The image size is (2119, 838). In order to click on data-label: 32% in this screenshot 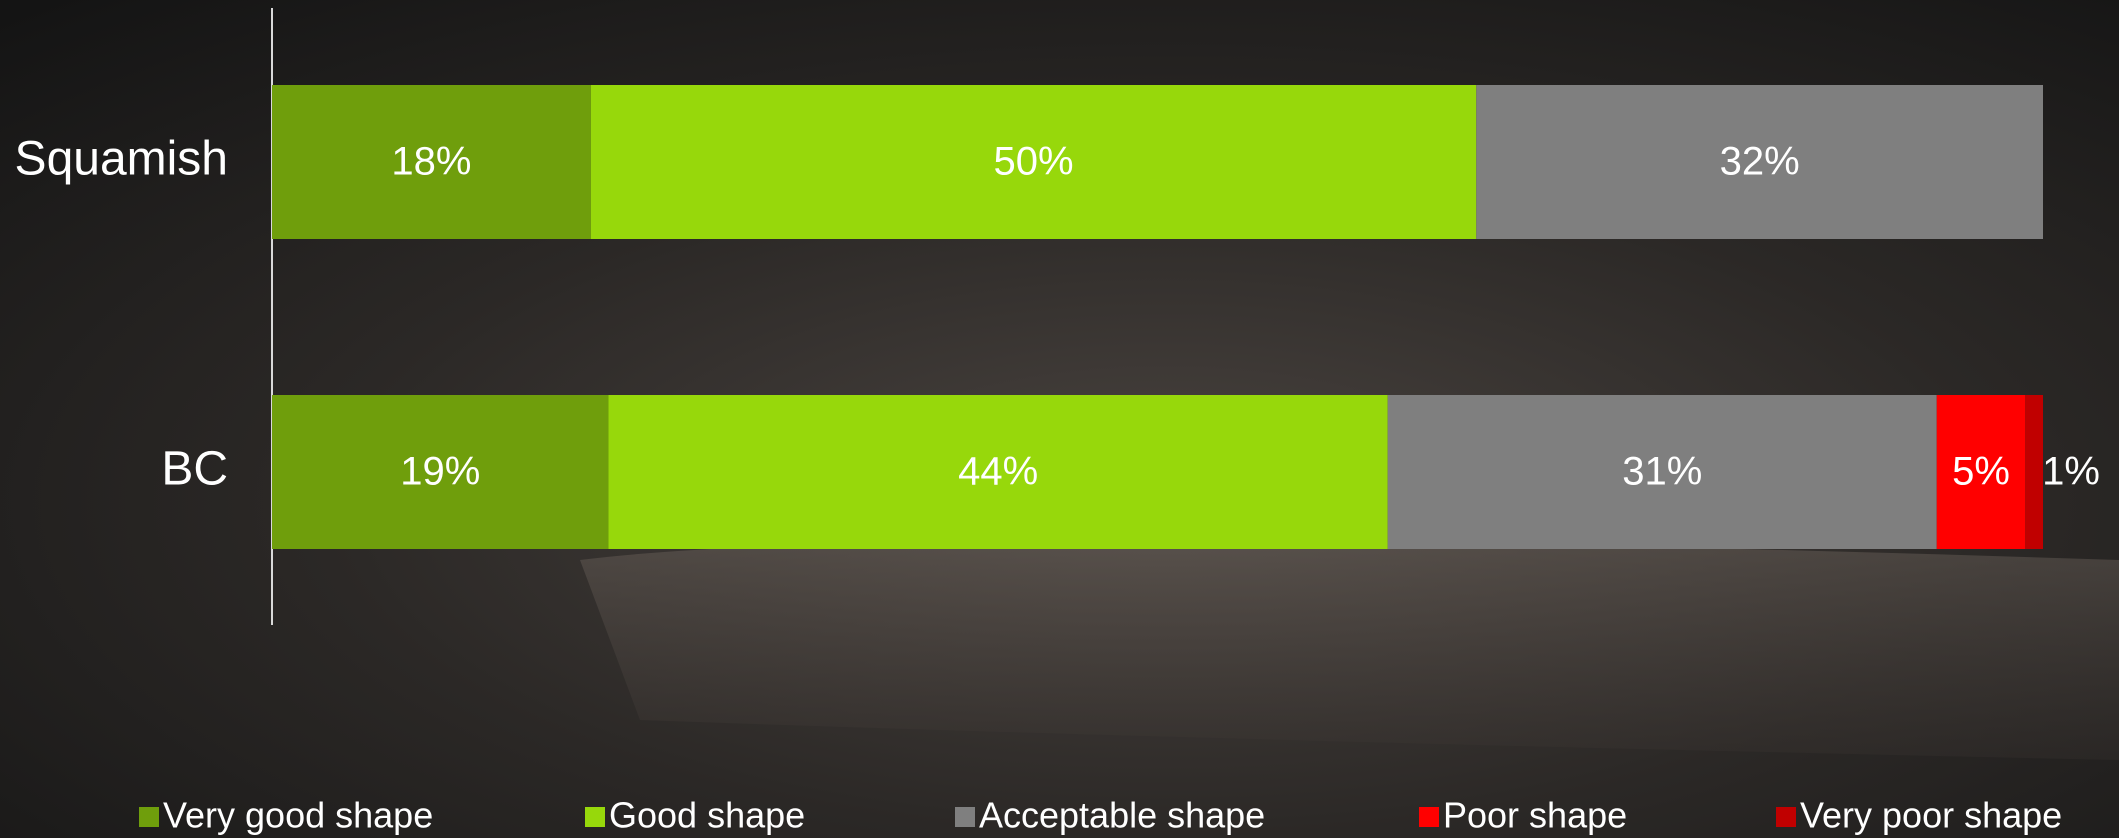, I will do `click(1760, 162)`.